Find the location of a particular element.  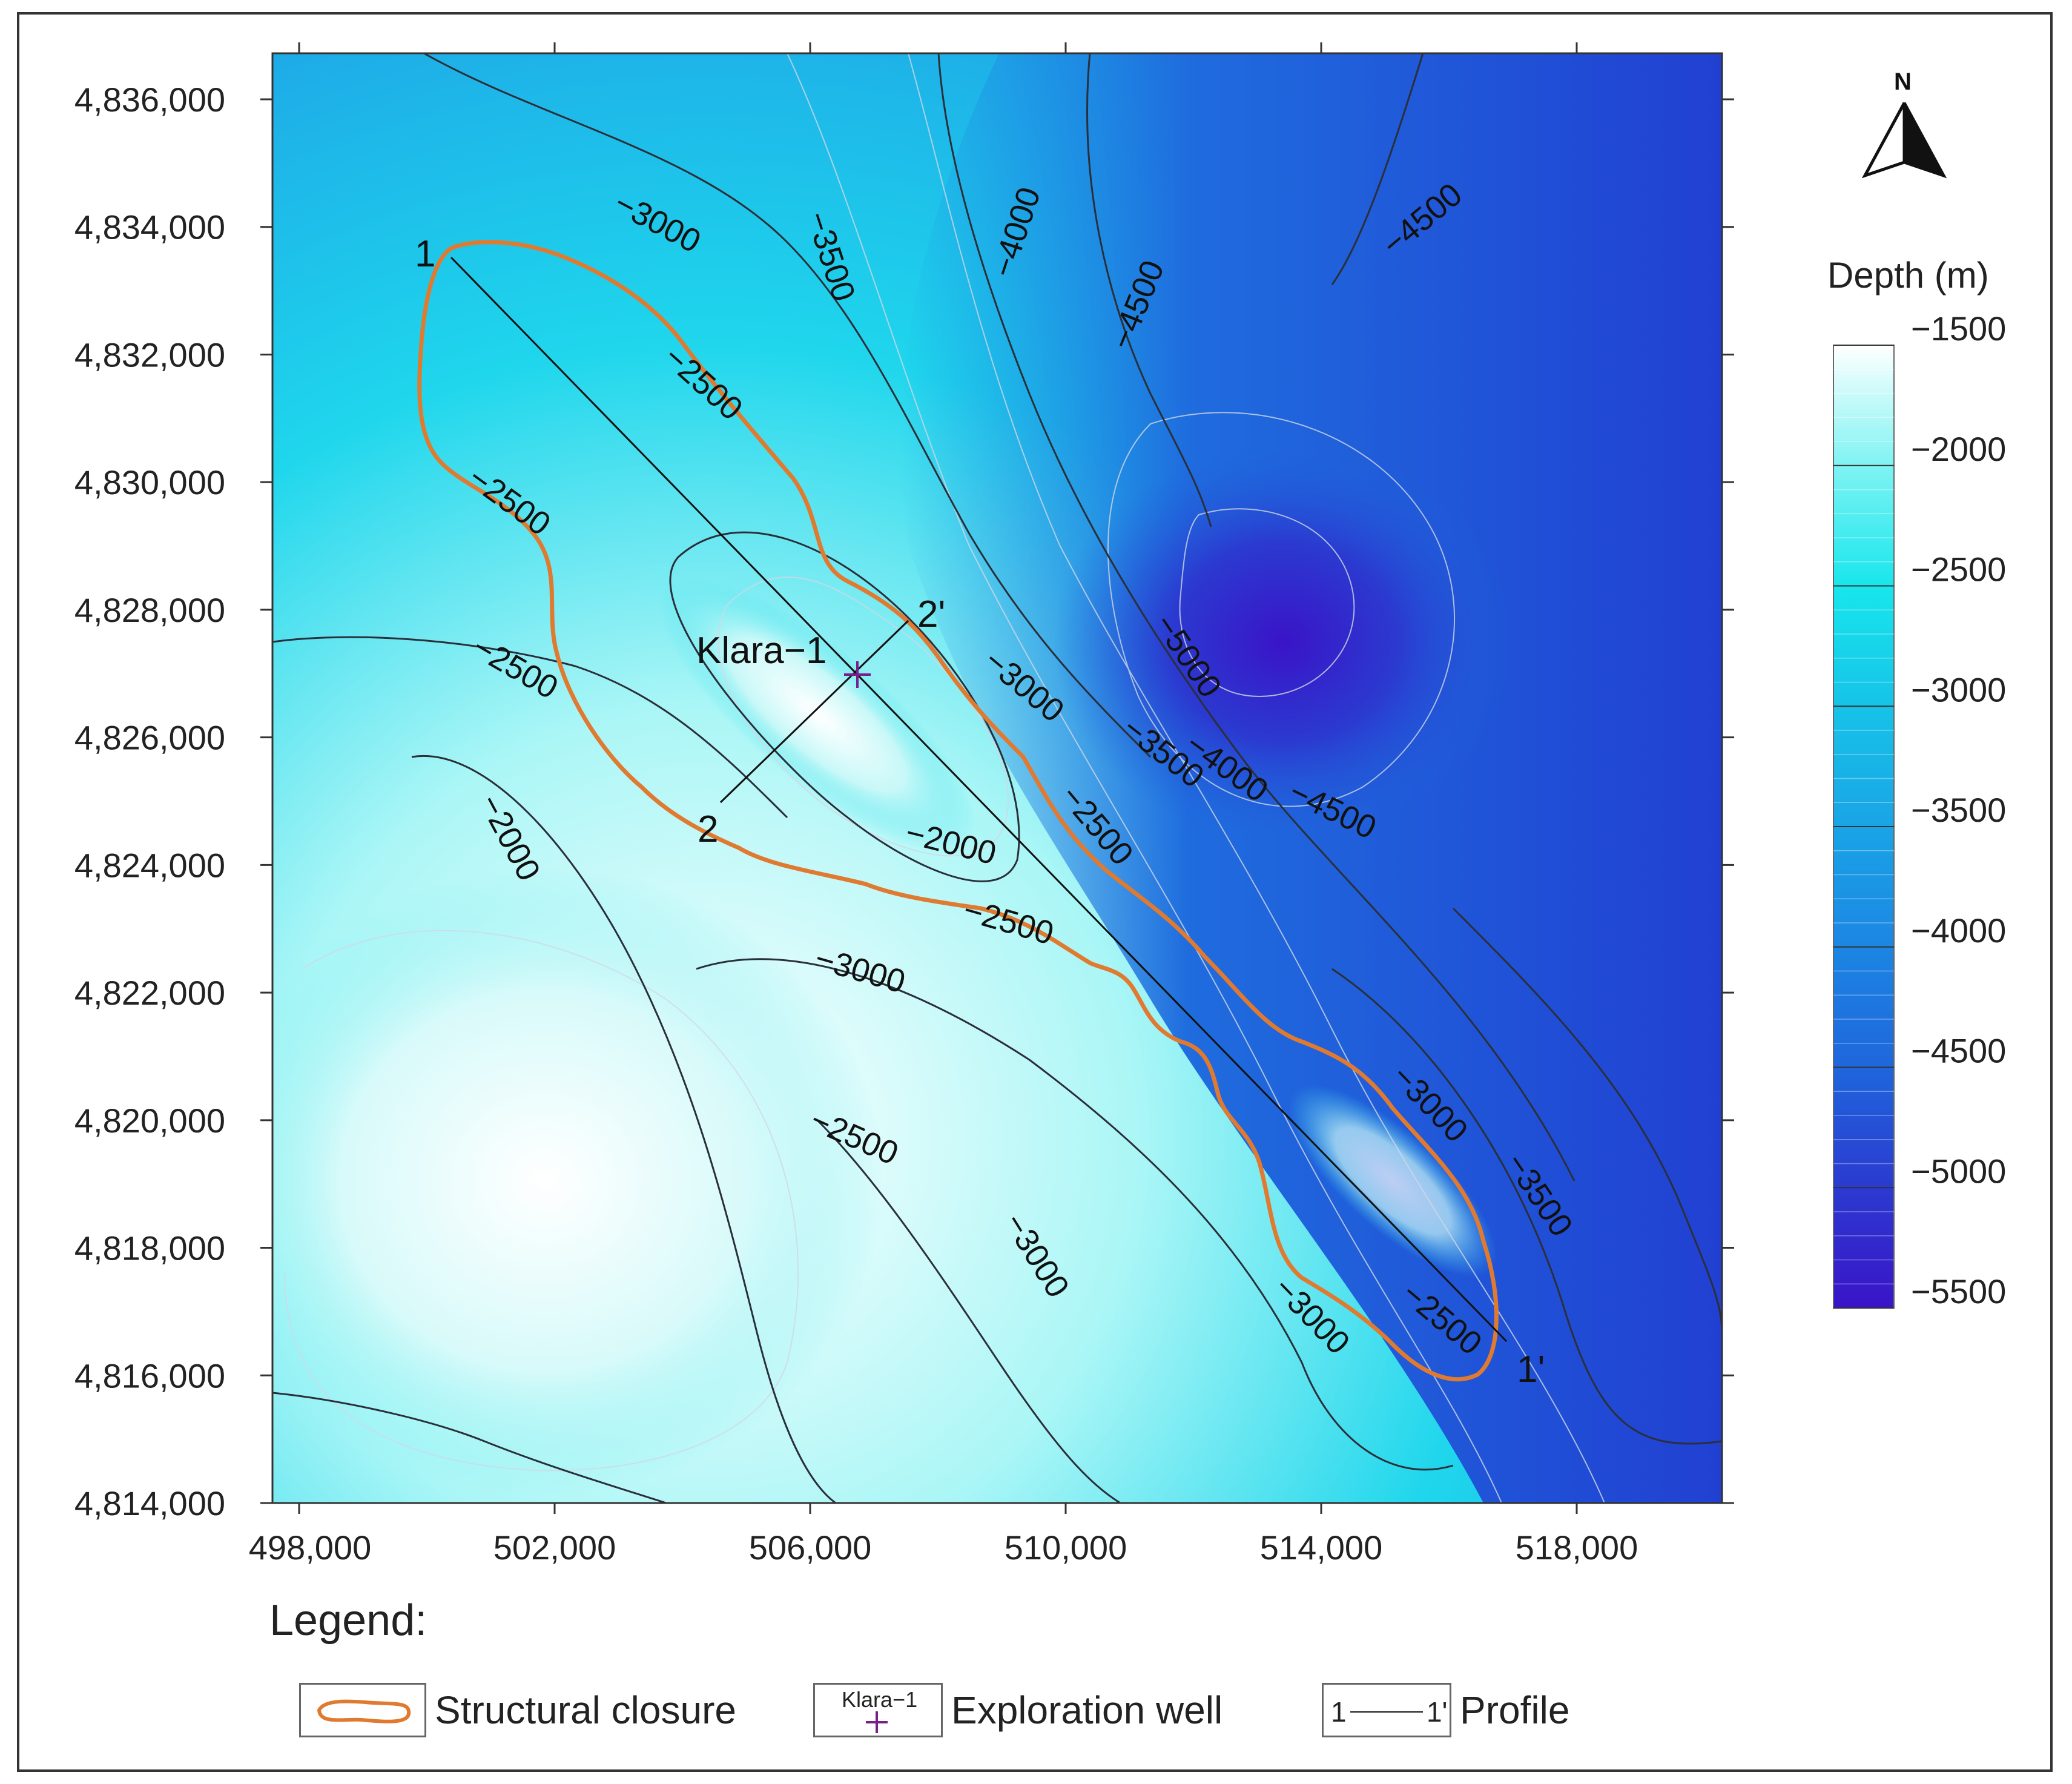

colorbar-tick-label: −2500 is located at coordinates (1958, 569).